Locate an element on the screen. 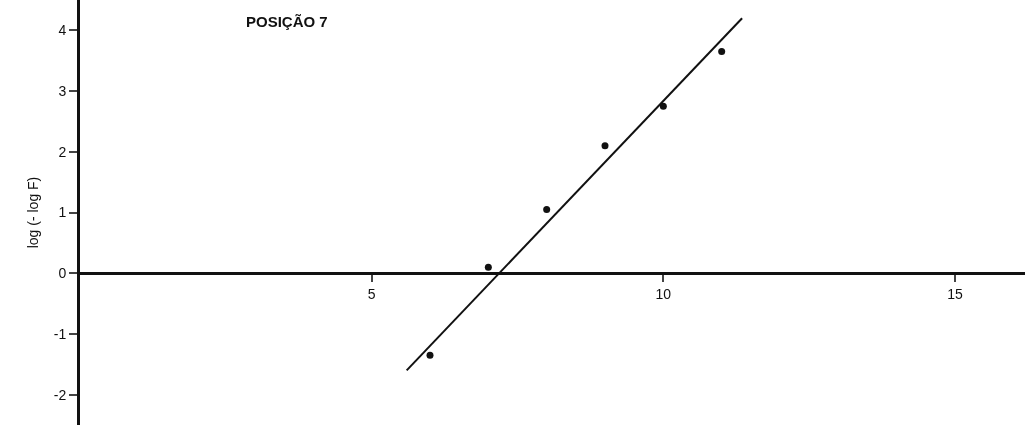 The height and width of the screenshot is (425, 1025). y-tick-label: 3 is located at coordinates (62, 90).